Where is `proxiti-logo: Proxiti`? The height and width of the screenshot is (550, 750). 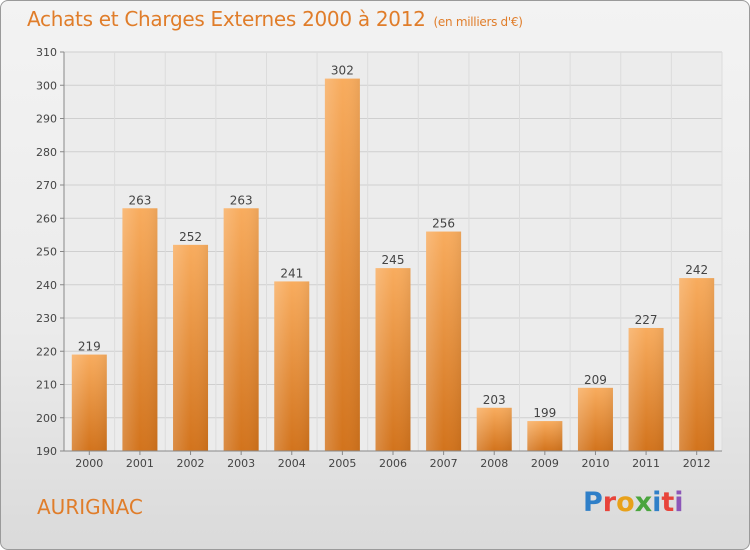
proxiti-logo: Proxiti is located at coordinates (633, 502).